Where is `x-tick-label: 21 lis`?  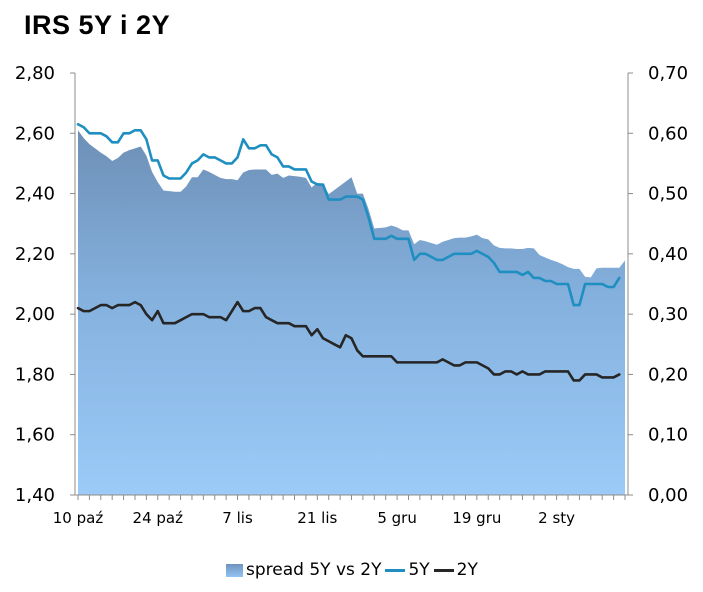
x-tick-label: 21 lis is located at coordinates (317, 518).